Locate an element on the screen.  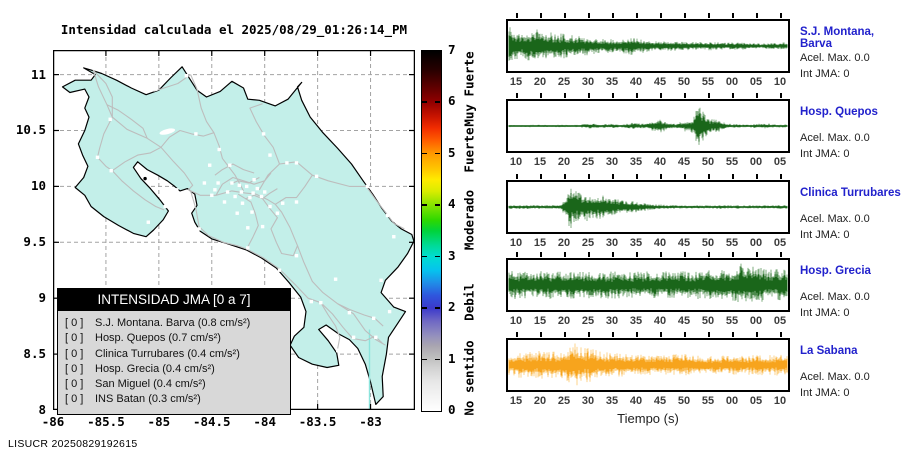
colorbar-band-label: Muy Fuerte is located at coordinates (469, 88).